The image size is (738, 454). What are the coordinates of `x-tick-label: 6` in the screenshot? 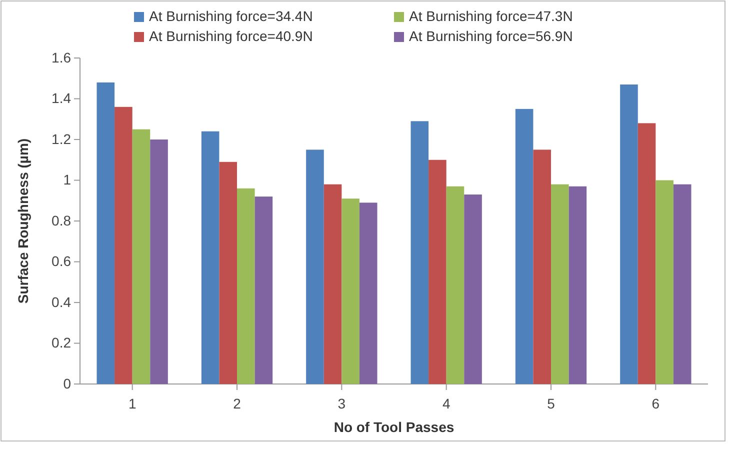 It's located at (656, 403).